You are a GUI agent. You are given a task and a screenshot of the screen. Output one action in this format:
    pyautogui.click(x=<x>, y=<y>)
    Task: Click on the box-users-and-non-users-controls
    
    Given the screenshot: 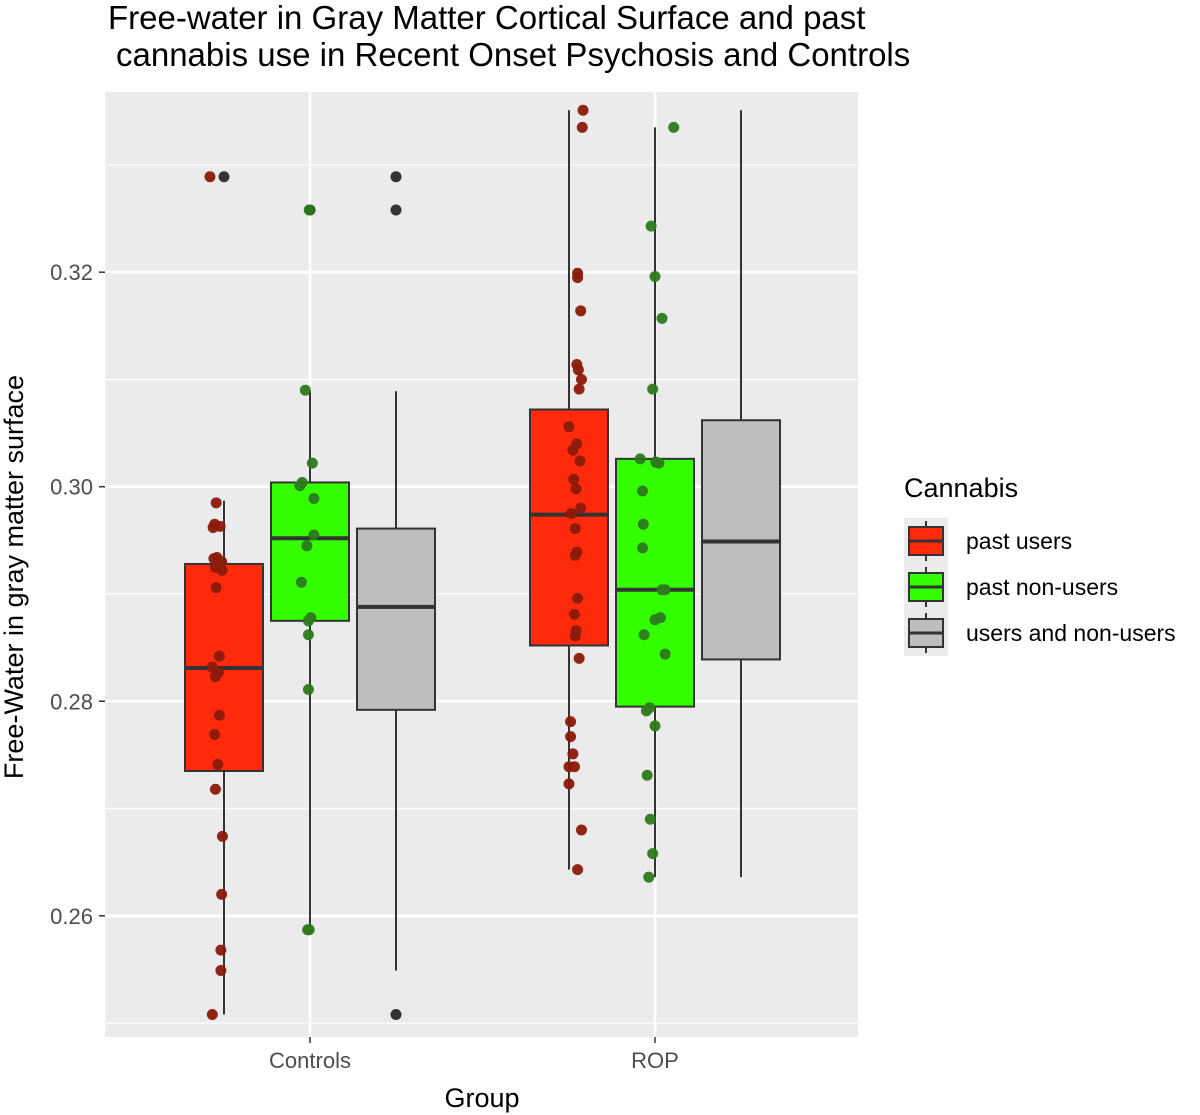 What is the action you would take?
    pyautogui.click(x=396, y=595)
    